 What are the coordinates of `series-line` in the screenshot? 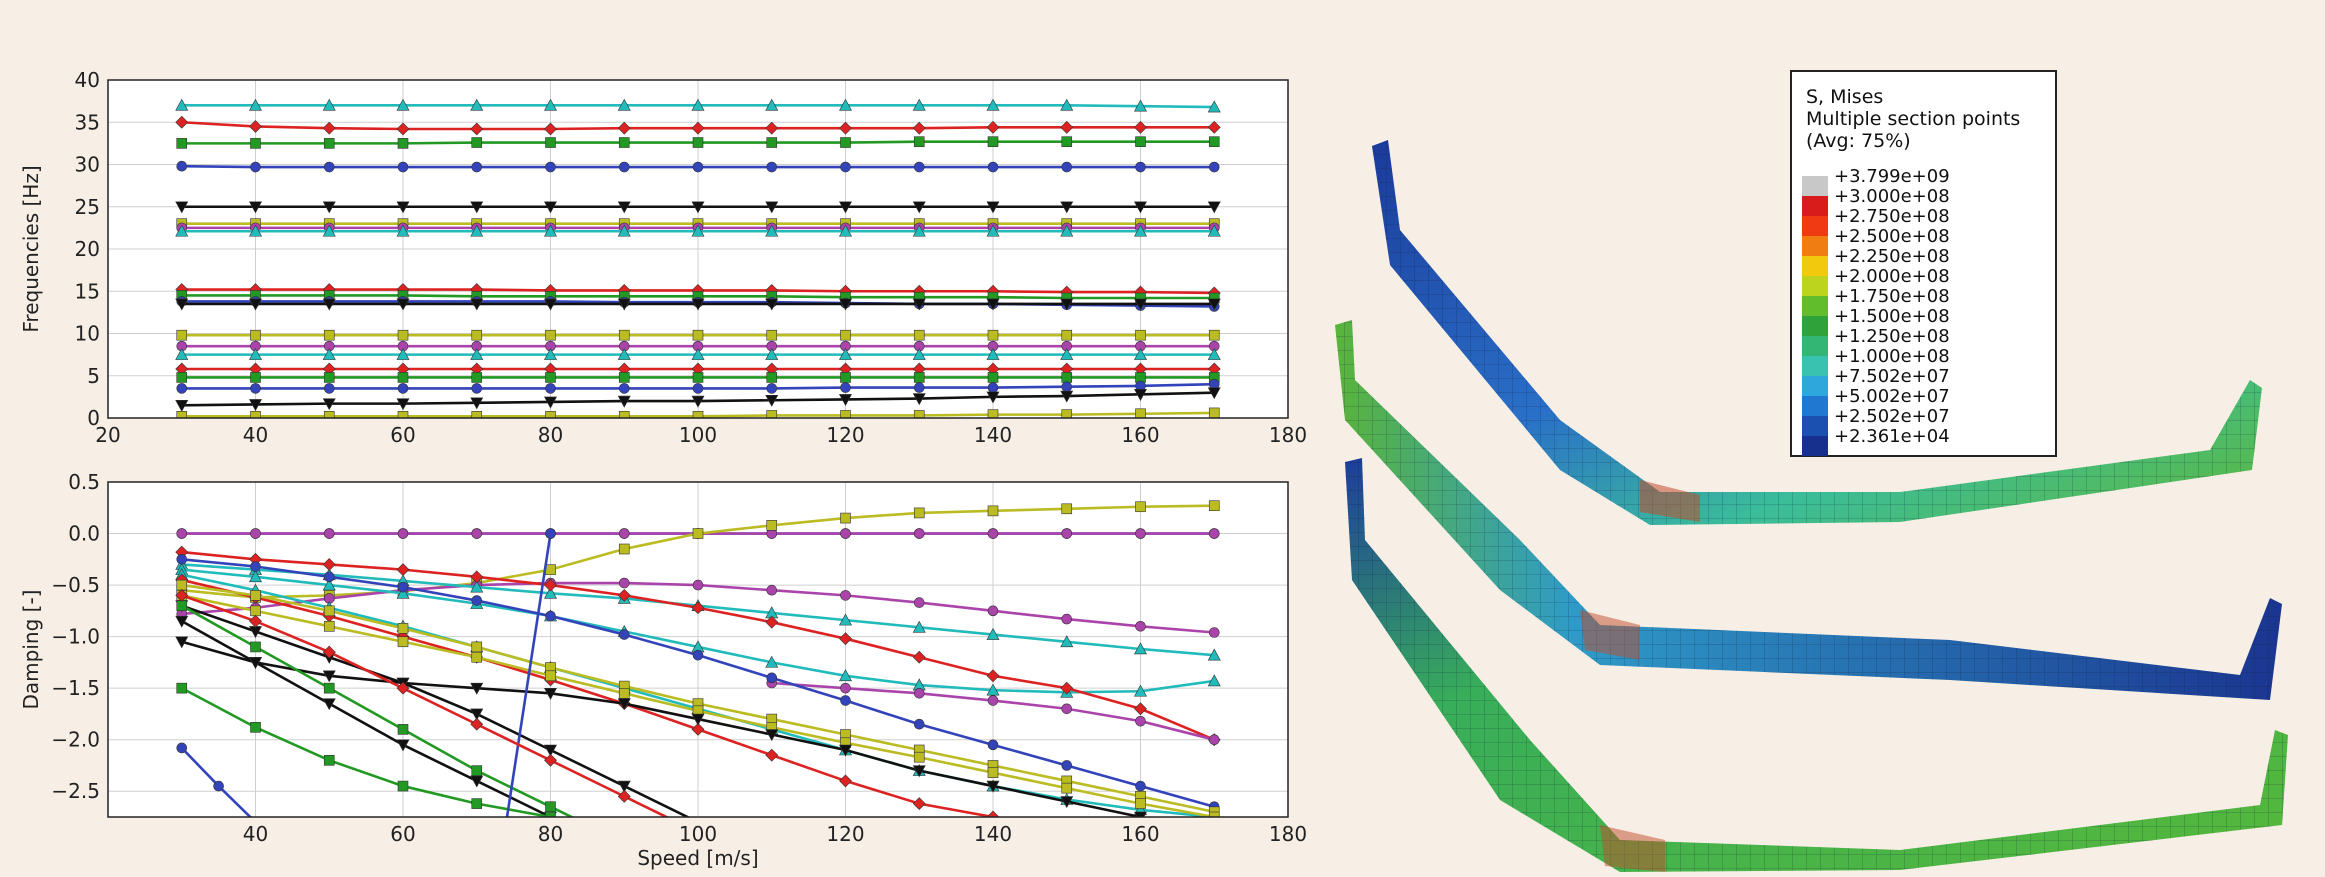 It's located at (528, 675).